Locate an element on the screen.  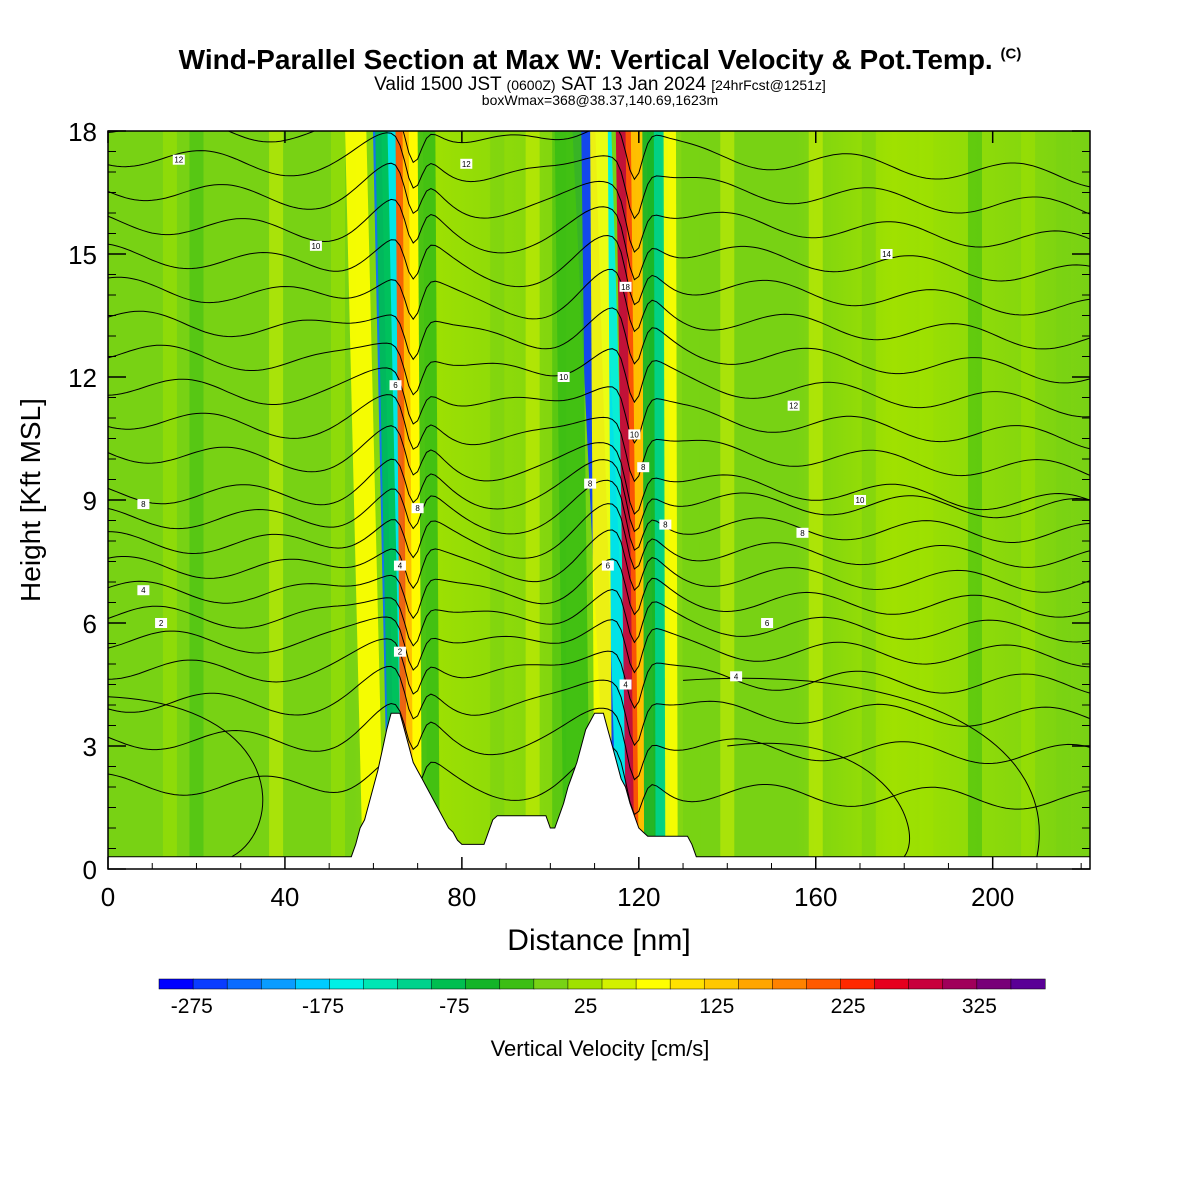
y-tick-label: 0 is located at coordinates (90, 870).